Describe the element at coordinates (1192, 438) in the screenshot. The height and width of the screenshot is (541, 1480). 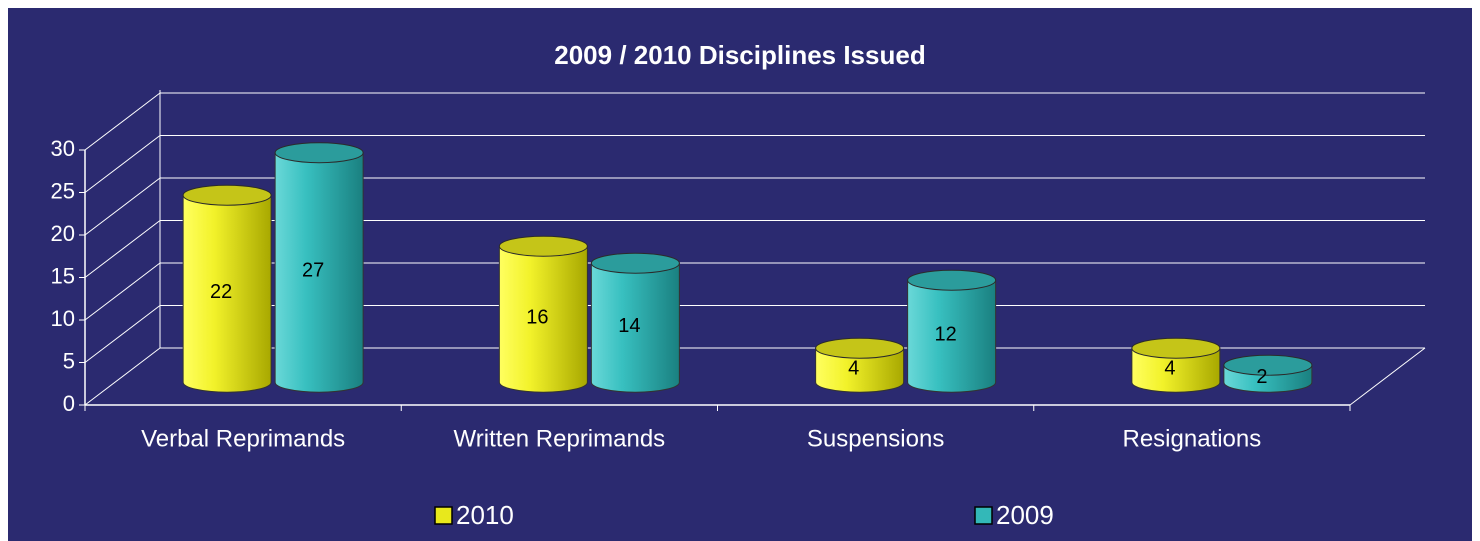
I see `x-tick-label: Resignations` at that location.